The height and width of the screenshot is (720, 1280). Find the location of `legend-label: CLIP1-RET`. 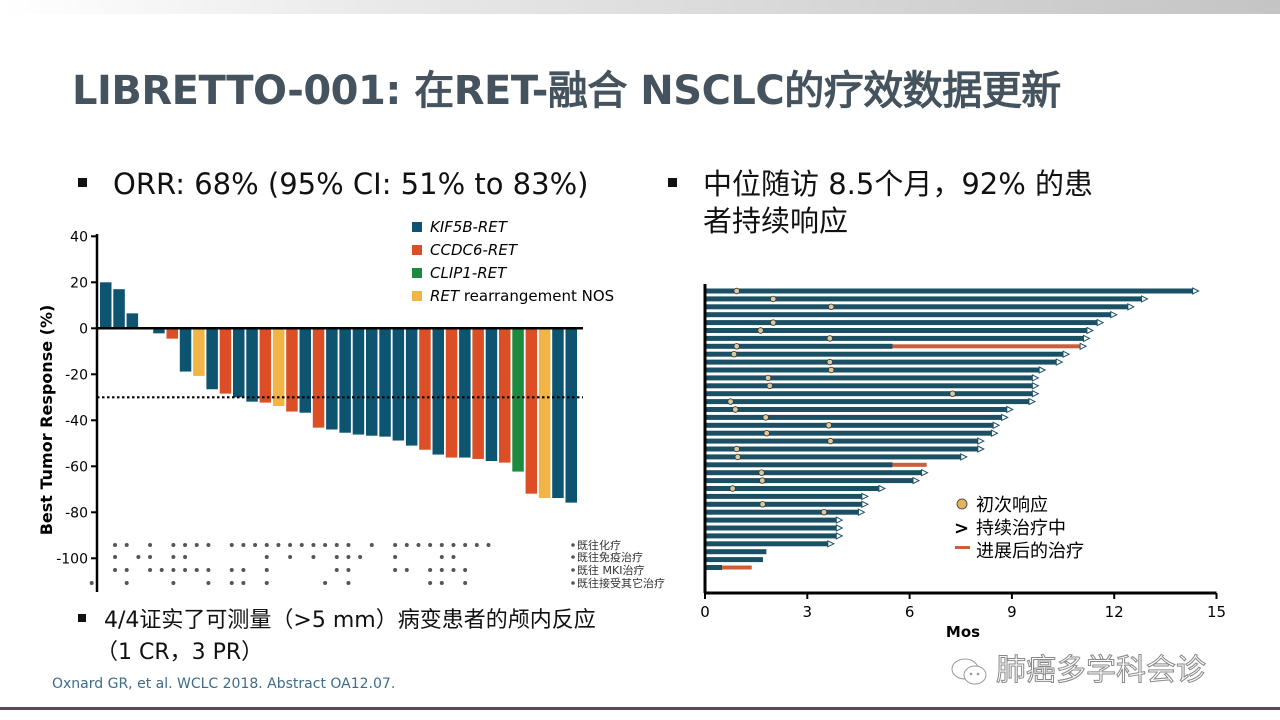

legend-label: CLIP1-RET is located at coordinates (469, 273).